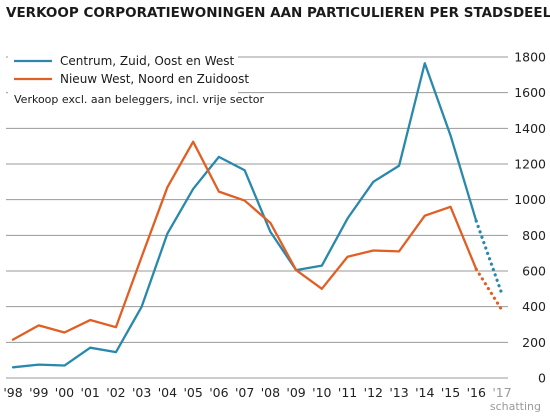 The image size is (550, 418). Describe the element at coordinates (192, 392) in the screenshot. I see `x-tick-label: '05` at that location.